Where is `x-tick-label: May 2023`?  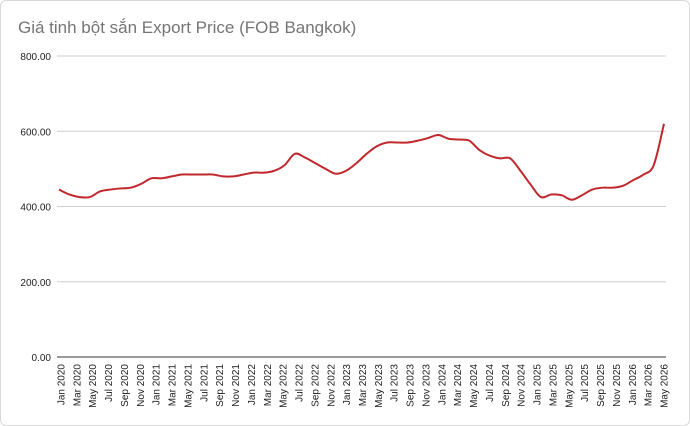
x-tick-label: May 2023 is located at coordinates (379, 386).